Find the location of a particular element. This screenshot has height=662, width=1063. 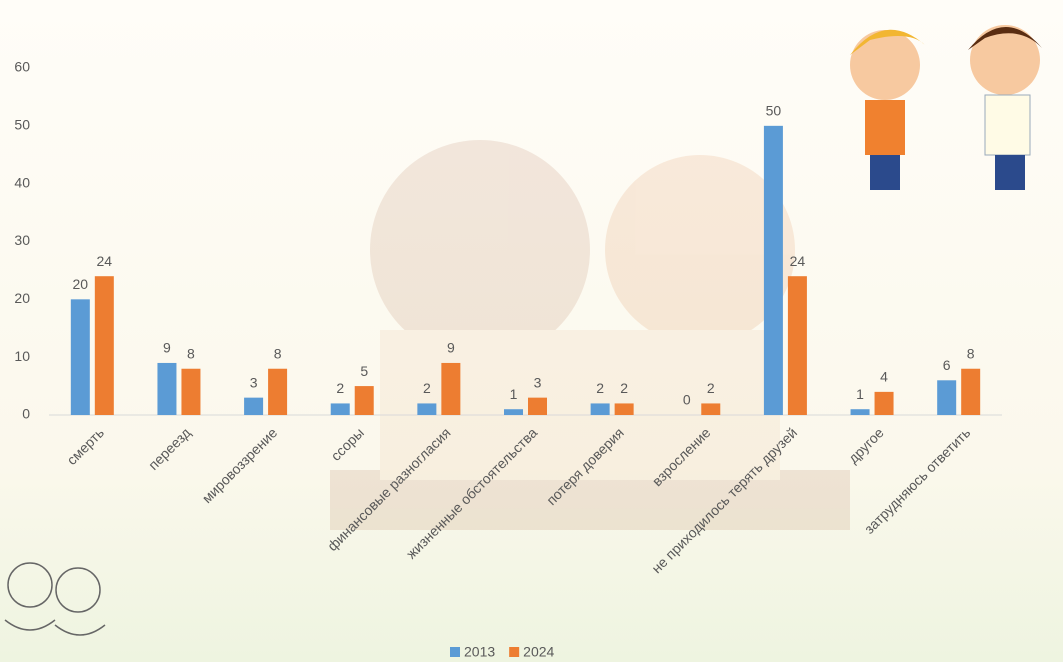

legend-label: 2024 is located at coordinates (538, 652).